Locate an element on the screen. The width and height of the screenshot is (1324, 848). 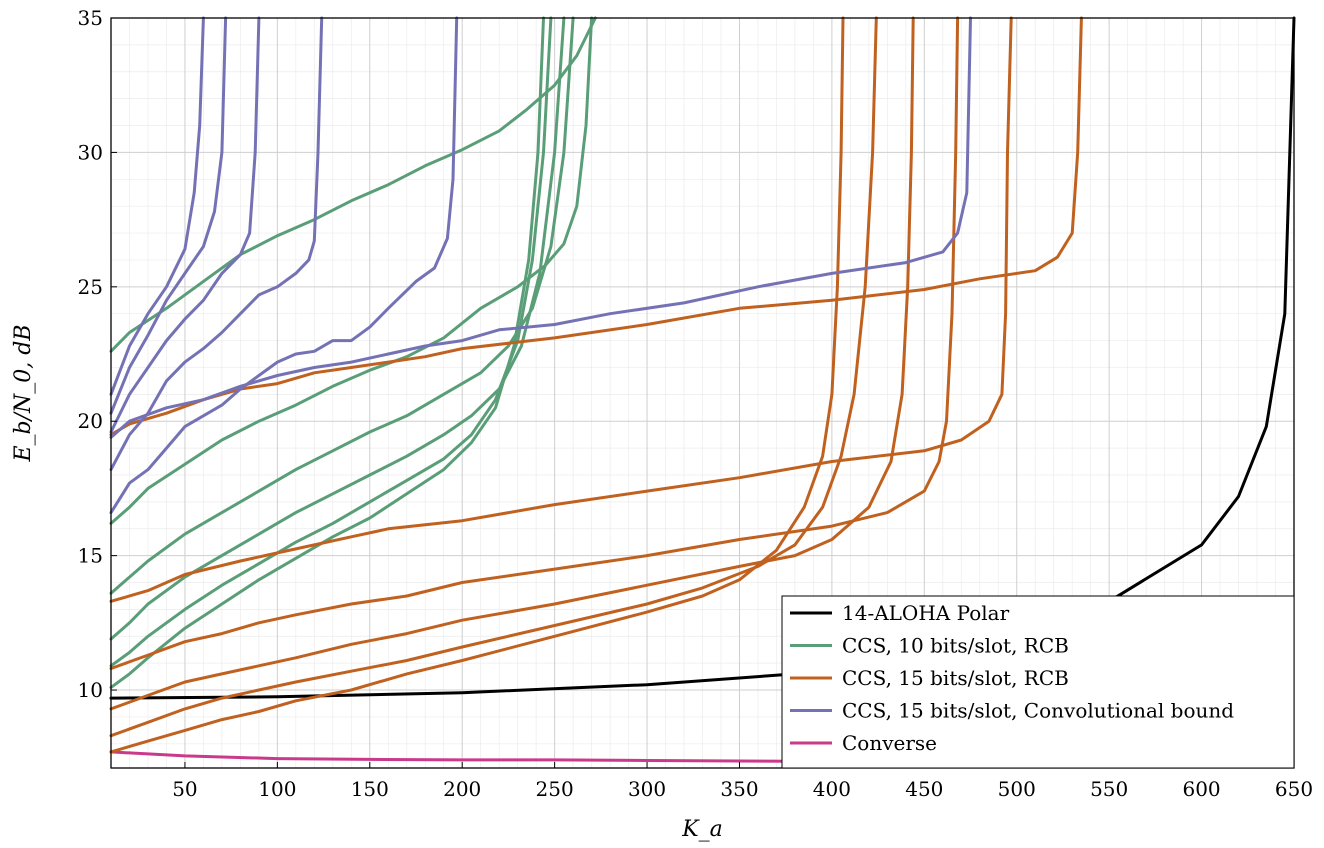
x-tick-label: 350 is located at coordinates (739, 789).